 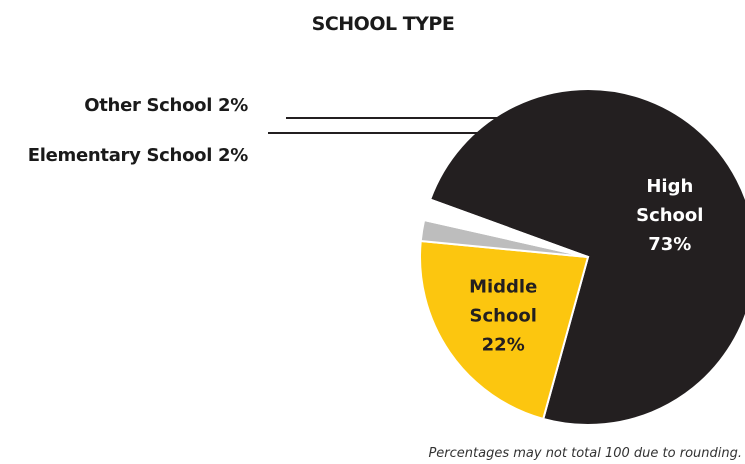 I want to click on slice-label-high-school: High School 73%, so click(x=669, y=215).